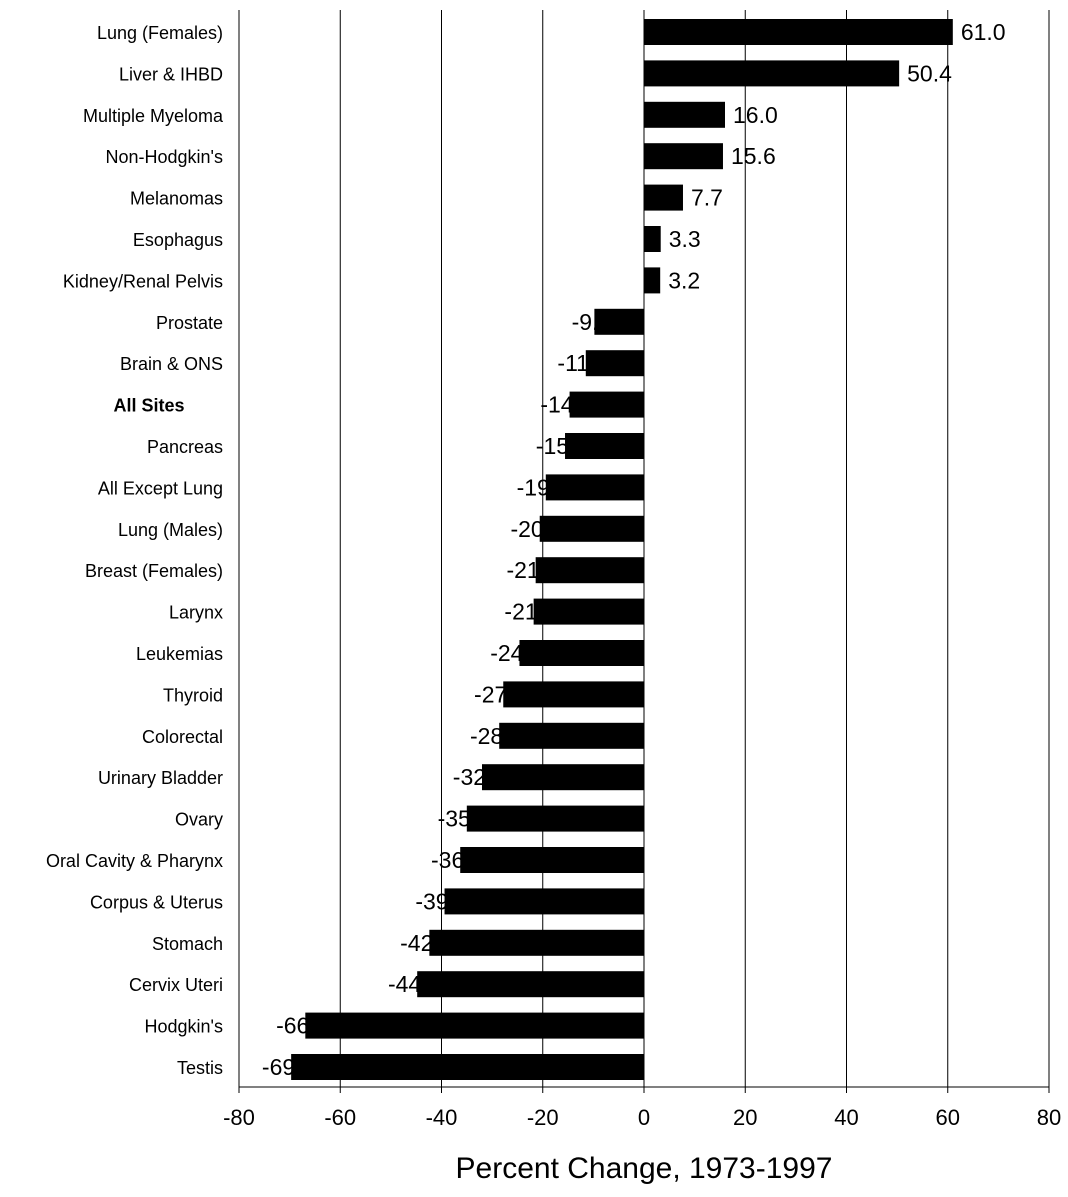 This screenshot has height=1197, width=1068. Describe the element at coordinates (143, 281) in the screenshot. I see `category-label: Kidney/Renal Pelvis` at that location.